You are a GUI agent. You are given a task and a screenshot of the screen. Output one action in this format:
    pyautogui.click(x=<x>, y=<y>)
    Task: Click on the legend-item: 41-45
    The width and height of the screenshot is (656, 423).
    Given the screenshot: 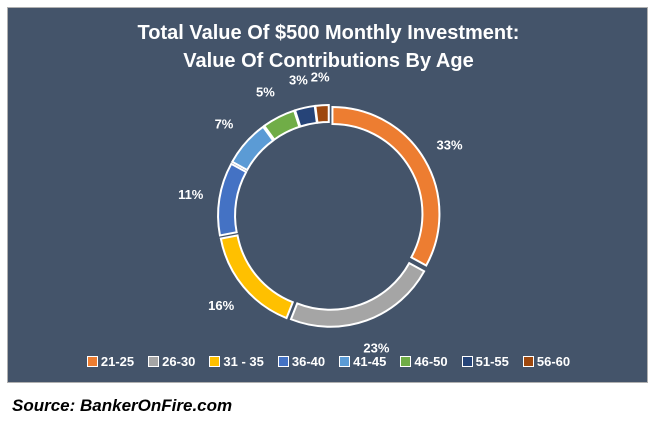 What is the action you would take?
    pyautogui.click(x=362, y=361)
    